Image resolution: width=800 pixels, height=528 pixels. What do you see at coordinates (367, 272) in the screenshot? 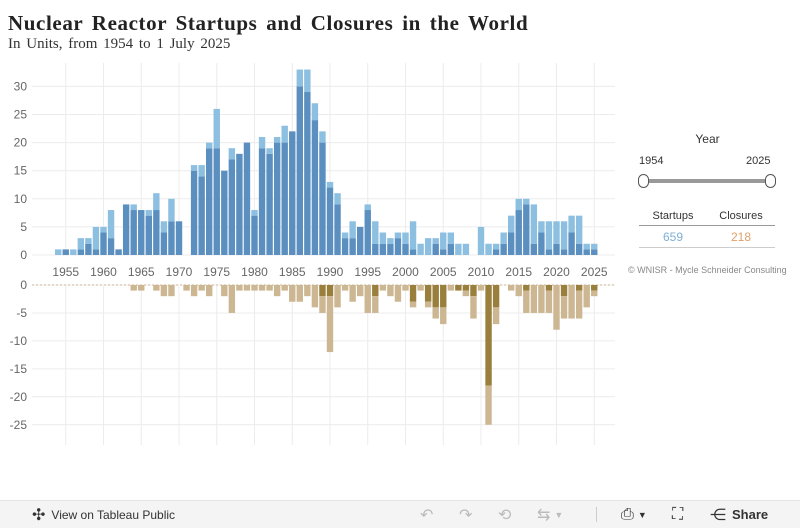
I see `x-tick-label: 1995` at bounding box center [367, 272].